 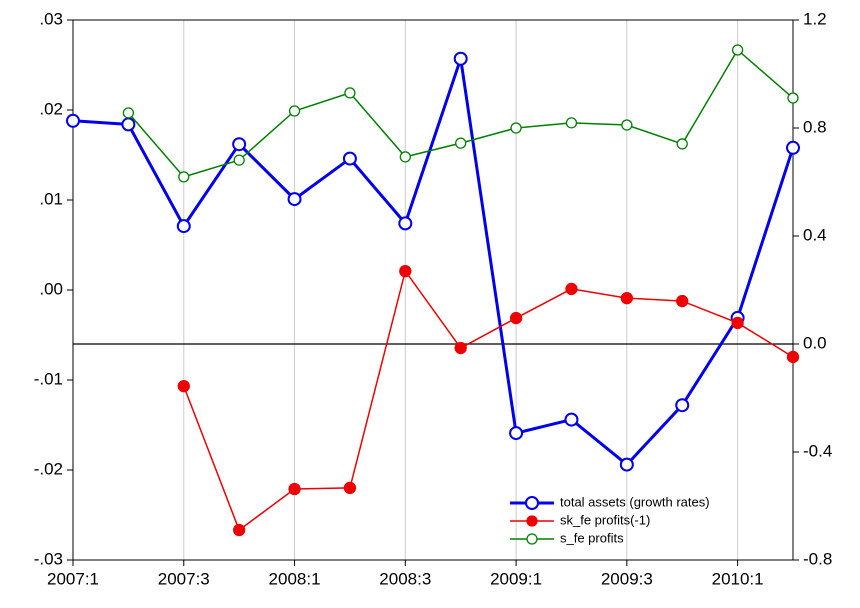 I want to click on y-tick-label: .01, so click(x=51, y=198).